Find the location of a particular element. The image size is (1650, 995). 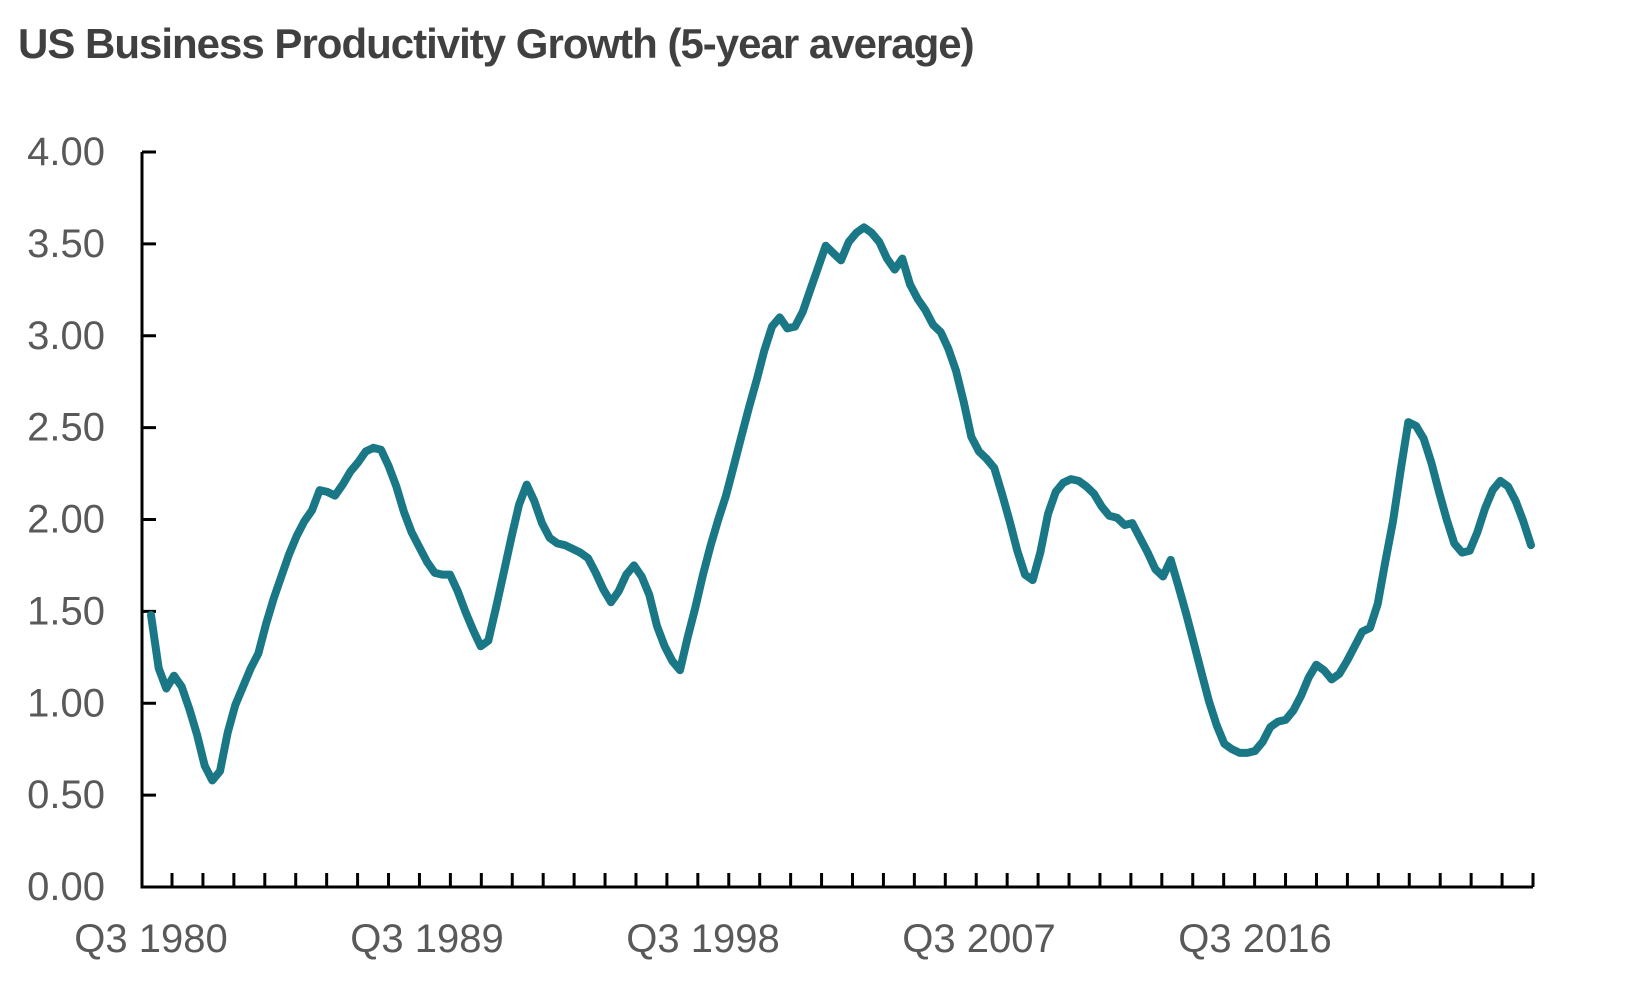

y-tick-label: 2.00 is located at coordinates (66, 520).